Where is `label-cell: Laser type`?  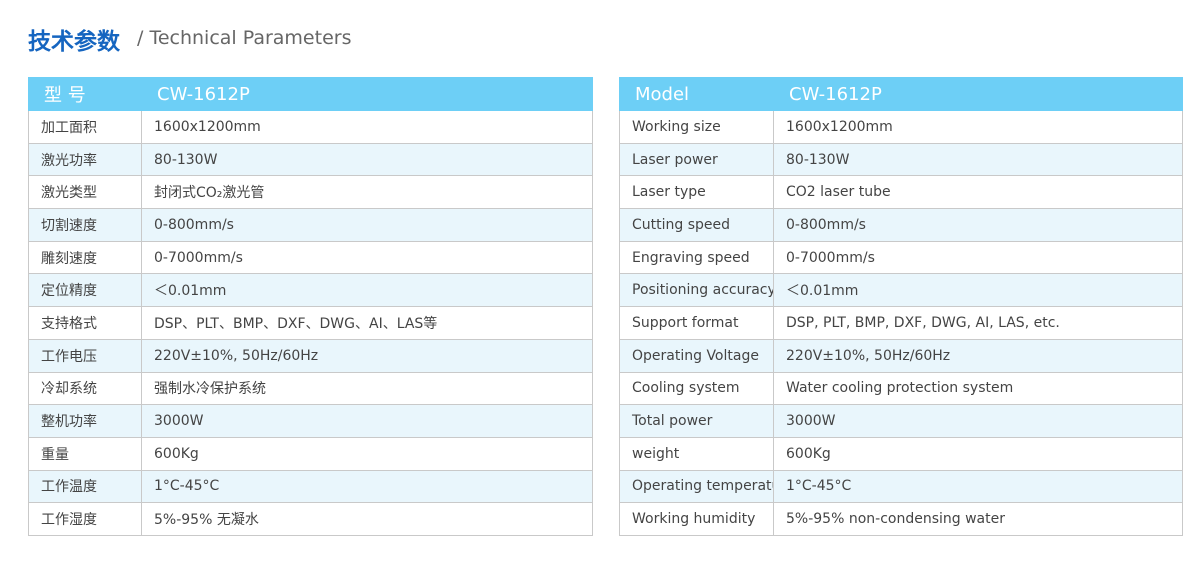
label-cell: Laser type is located at coordinates (696, 192).